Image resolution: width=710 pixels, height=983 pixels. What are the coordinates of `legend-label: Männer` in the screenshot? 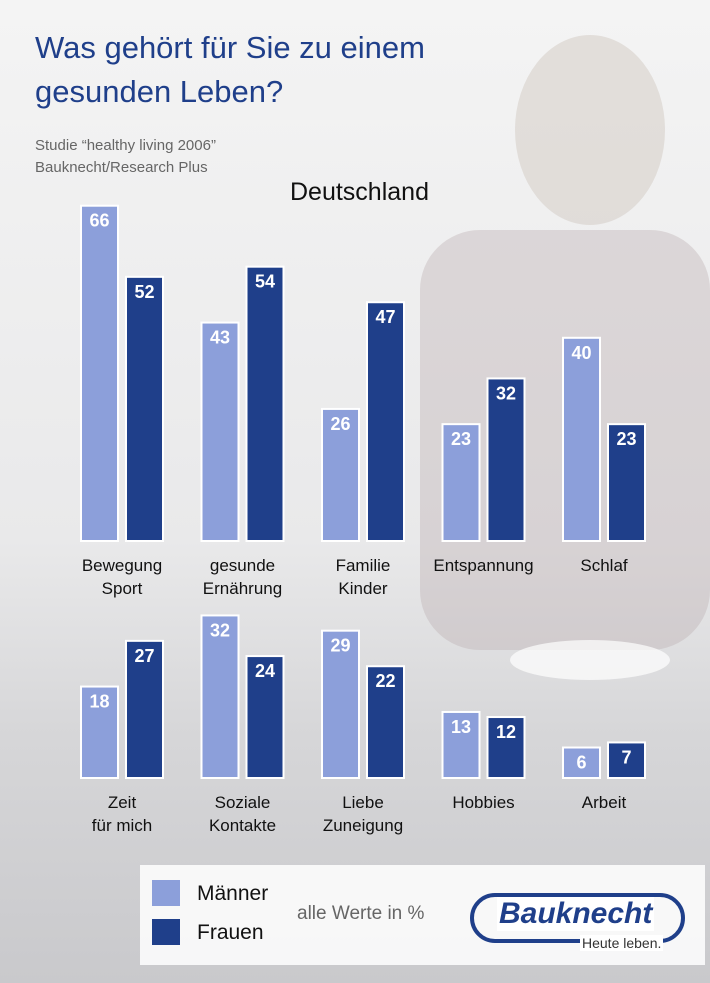 It's located at (232, 893).